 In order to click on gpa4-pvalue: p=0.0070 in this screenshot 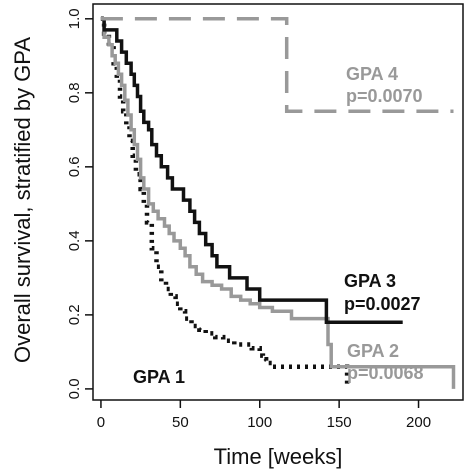, I will do `click(384, 96)`.